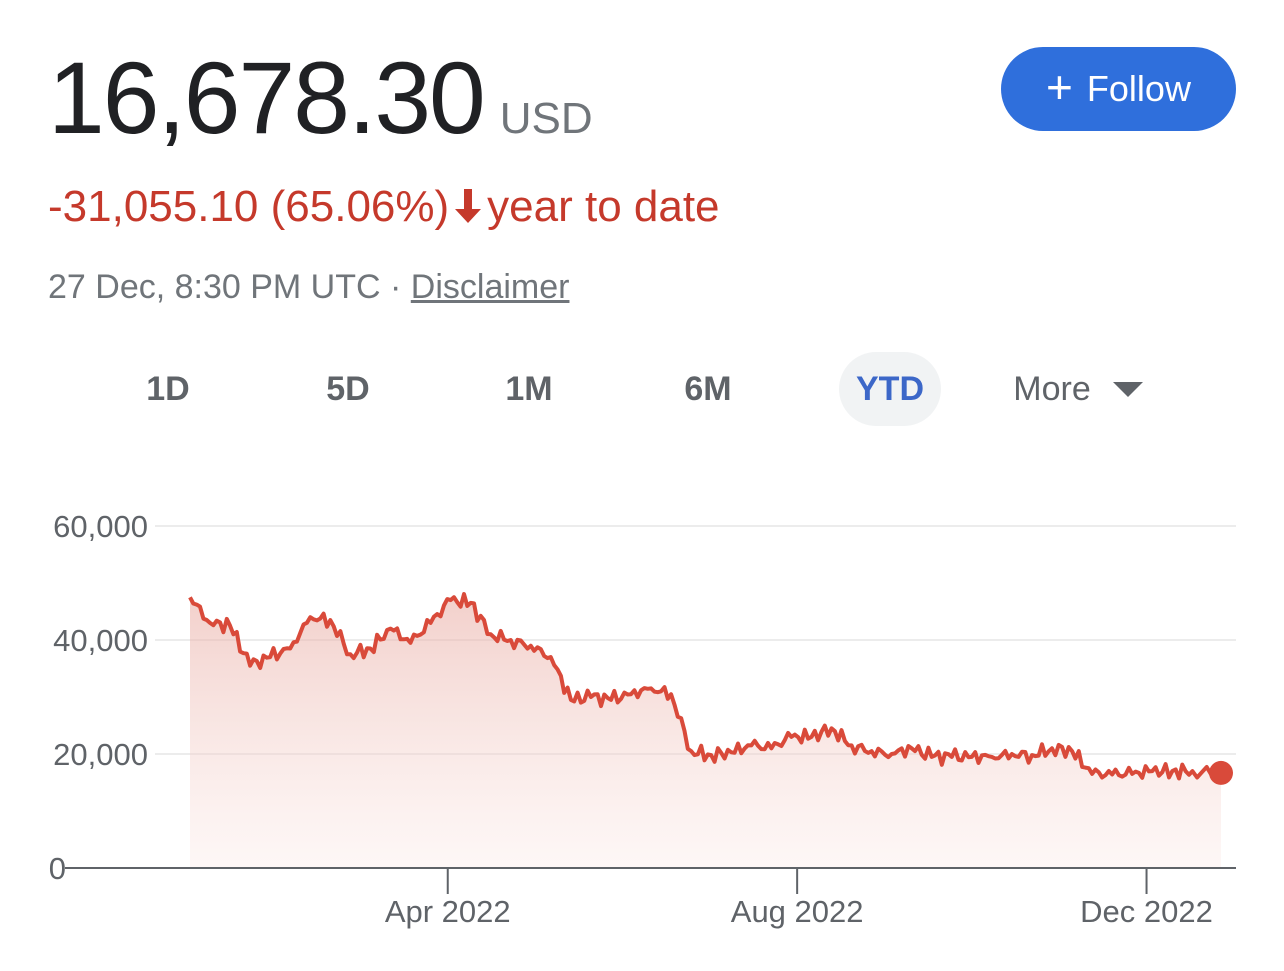 This screenshot has height=971, width=1284. What do you see at coordinates (546, 118) in the screenshot?
I see `currency-label: USD` at bounding box center [546, 118].